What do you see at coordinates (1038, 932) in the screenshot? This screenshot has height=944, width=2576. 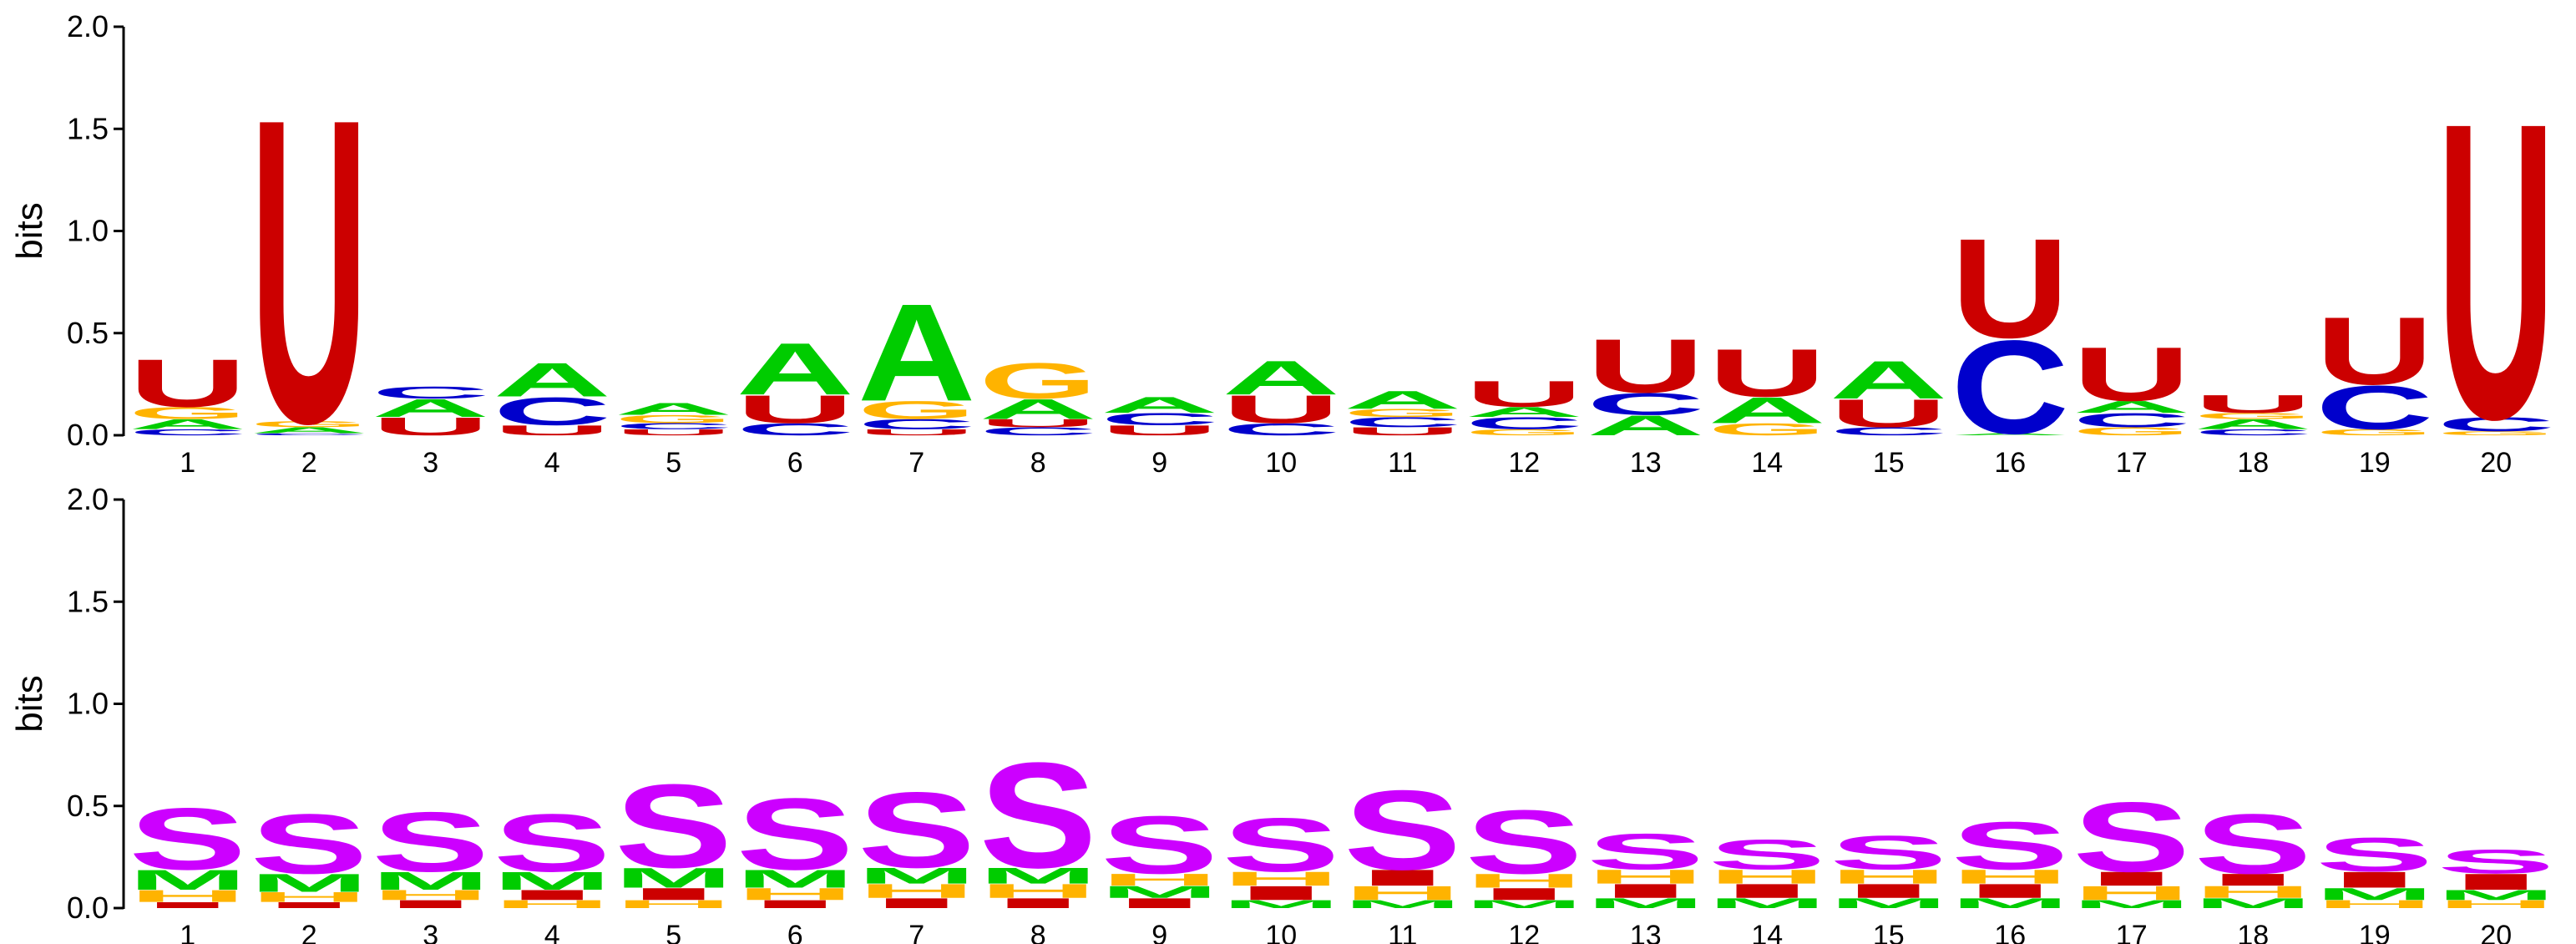 I see `x-tick-label: 8` at bounding box center [1038, 932].